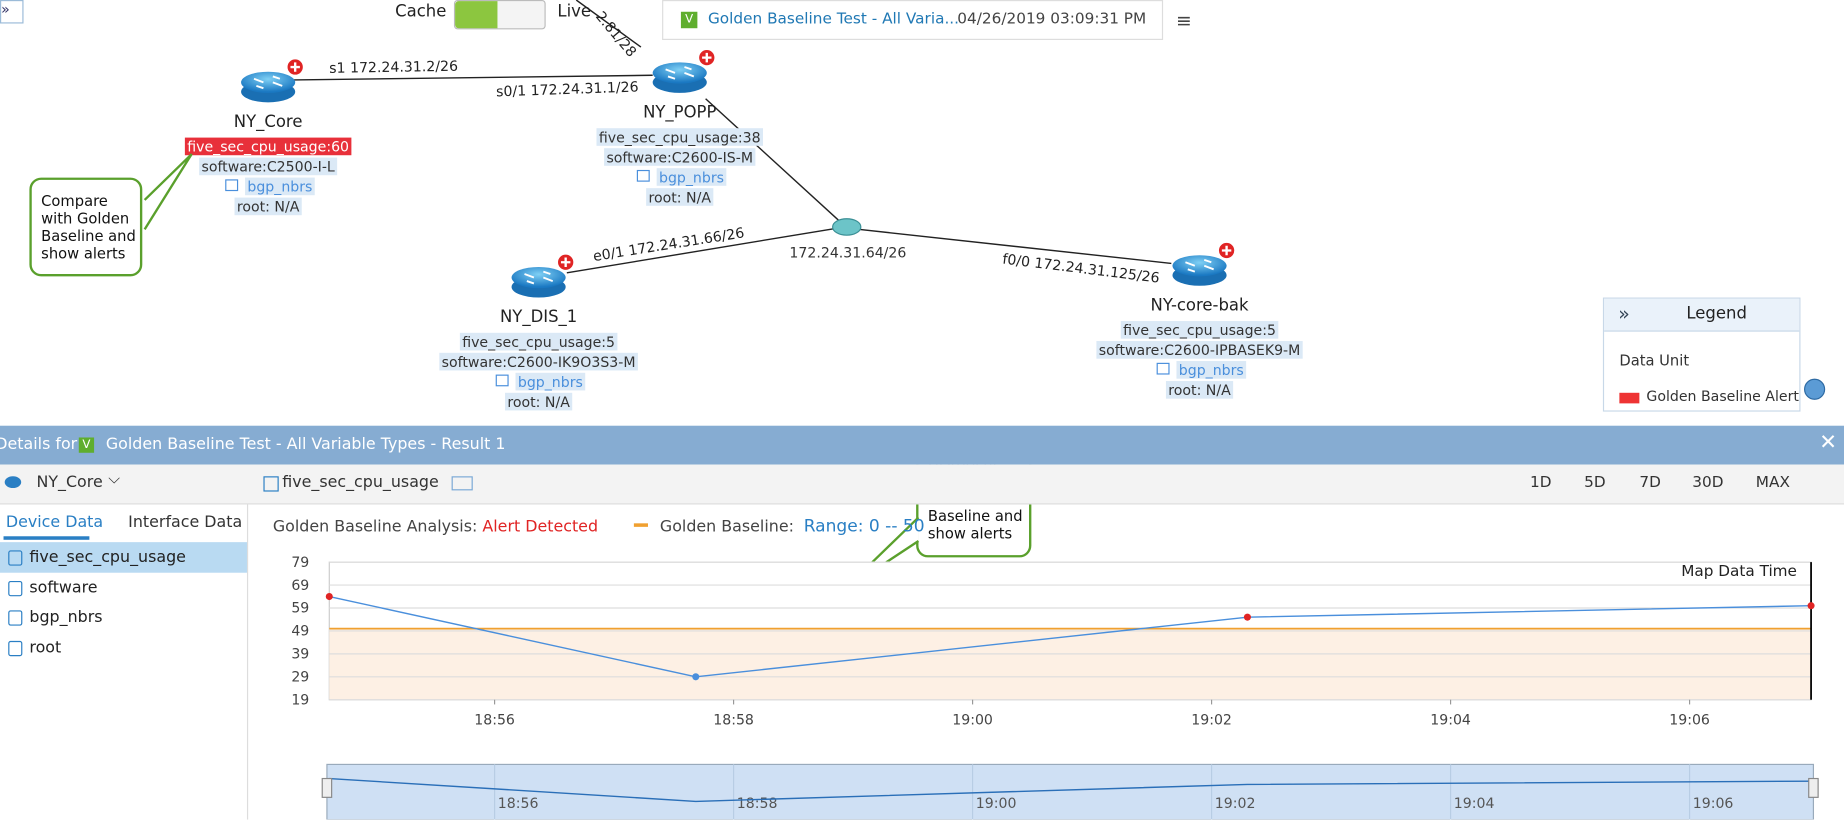 The height and width of the screenshot is (820, 1844). I want to click on menu-button: ≡, so click(1184, 20).